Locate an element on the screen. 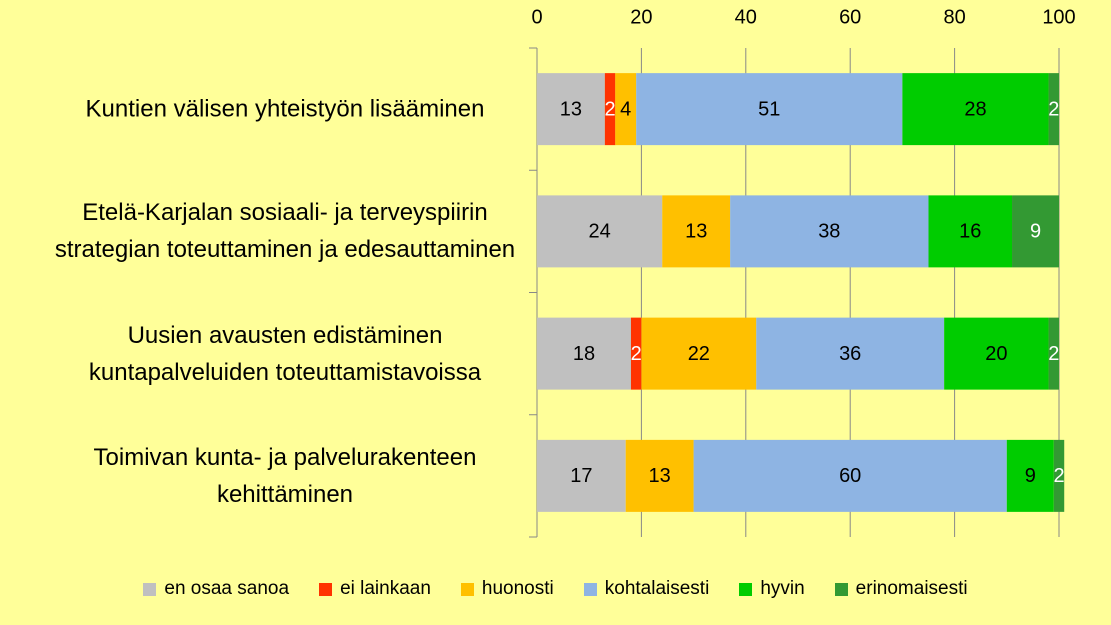 The height and width of the screenshot is (625, 1111). data-label: 17 is located at coordinates (581, 476).